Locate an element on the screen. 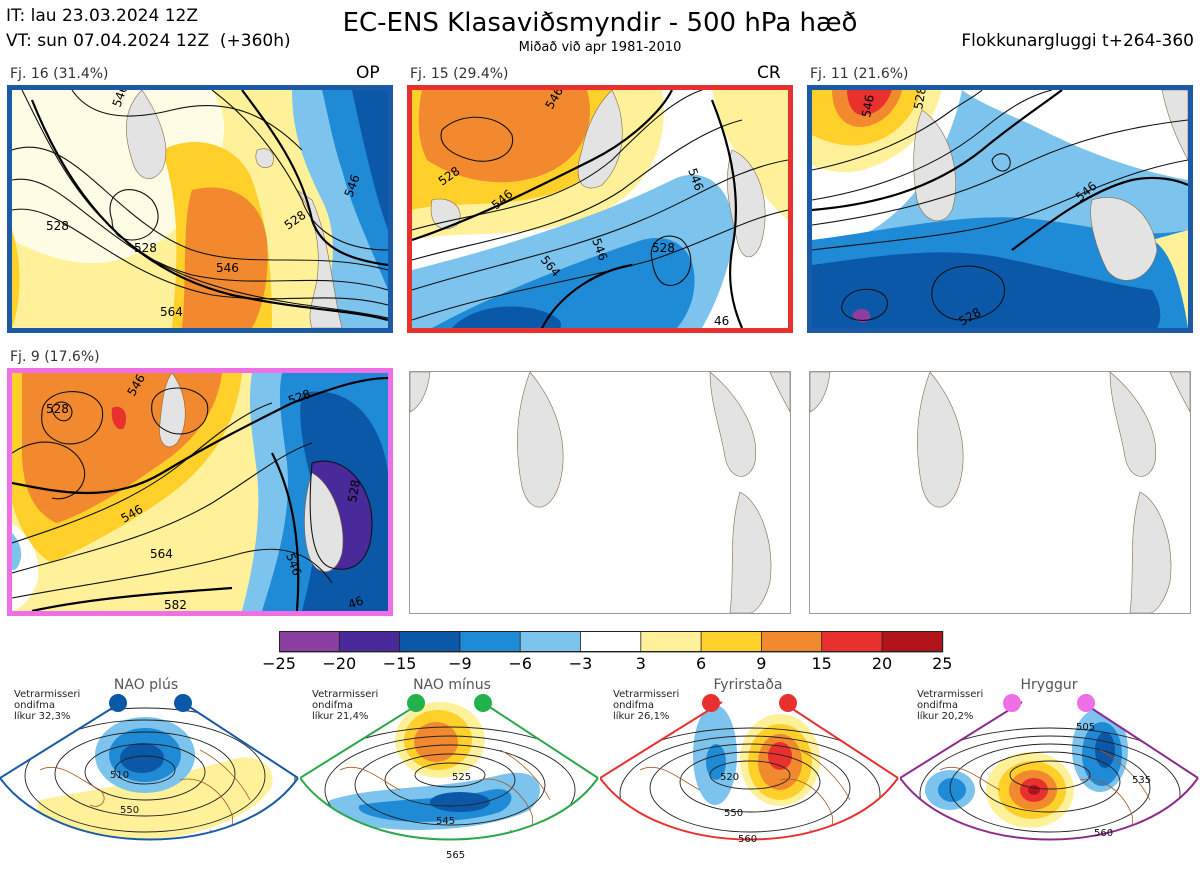  cluster-2-label: Fj. 15 (29.4%) is located at coordinates (459, 74).